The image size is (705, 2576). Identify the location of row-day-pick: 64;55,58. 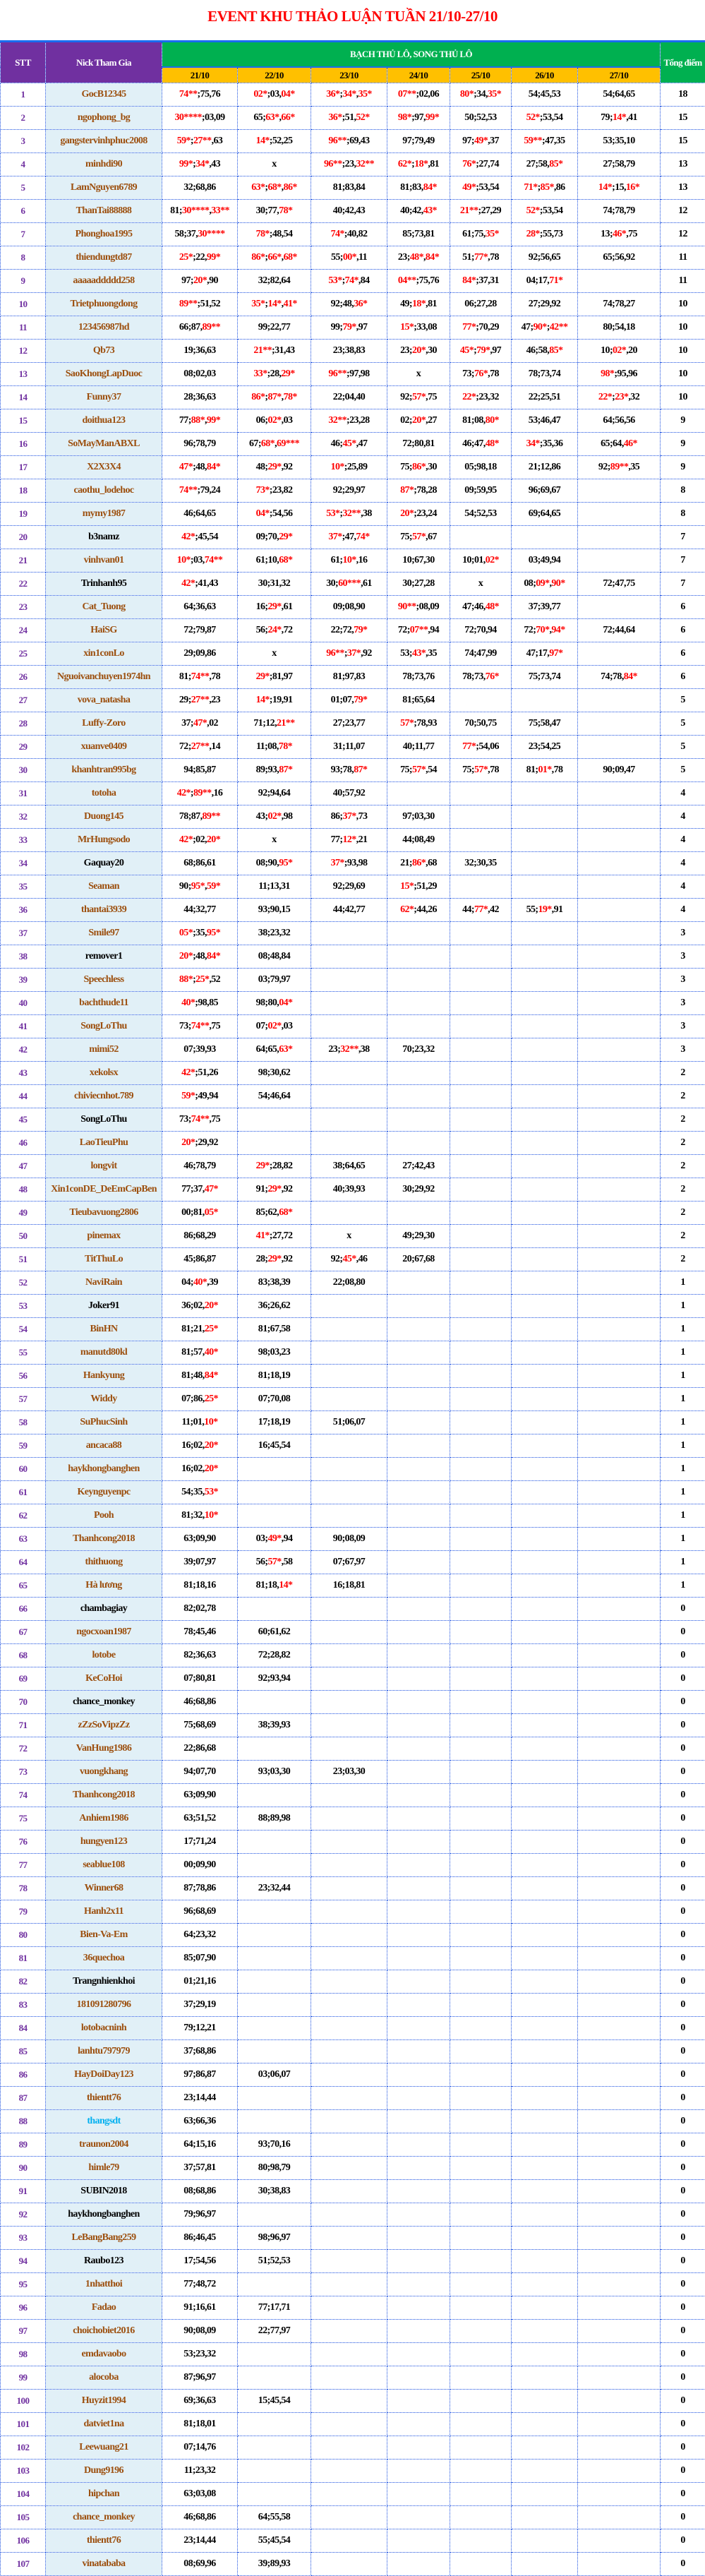
(274, 2517).